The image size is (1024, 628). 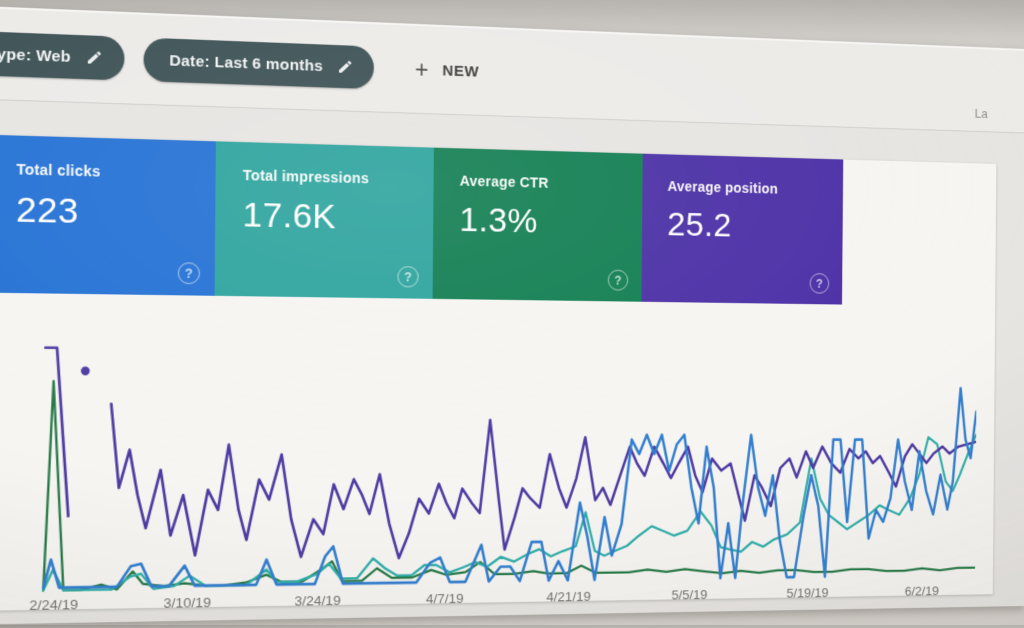 I want to click on x-tick-label: 3/24/19, so click(x=317, y=600).